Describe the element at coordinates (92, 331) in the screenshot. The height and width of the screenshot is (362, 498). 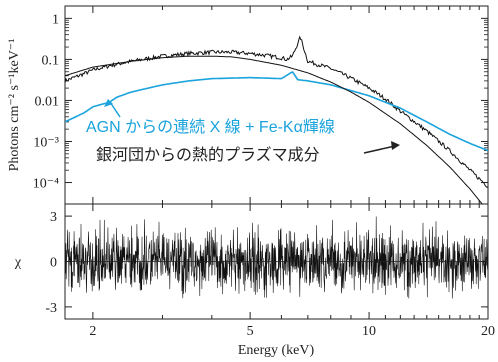
I see `x-tick-label: 2` at that location.